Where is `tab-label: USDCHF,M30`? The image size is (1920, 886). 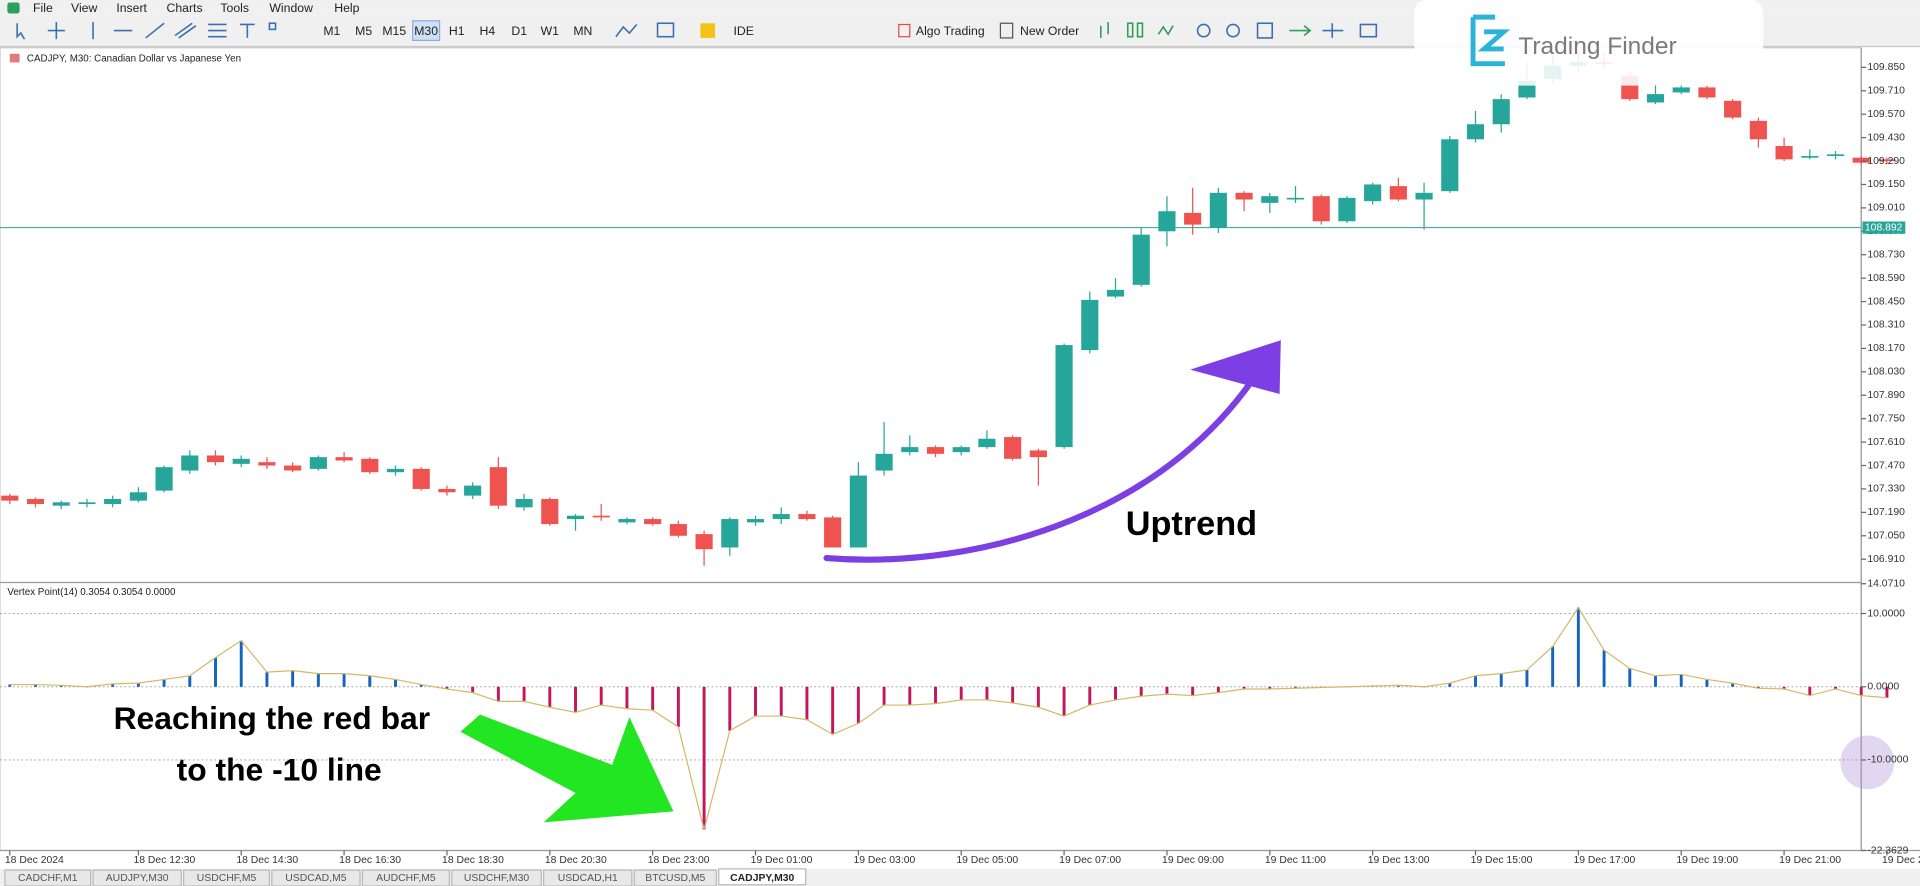 tab-label: USDCHF,M30 is located at coordinates (496, 878).